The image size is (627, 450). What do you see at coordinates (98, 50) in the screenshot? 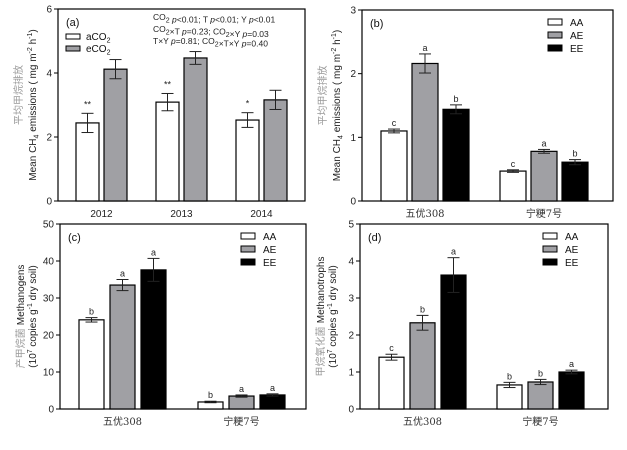
I see `legend-label: eCO2` at bounding box center [98, 50].